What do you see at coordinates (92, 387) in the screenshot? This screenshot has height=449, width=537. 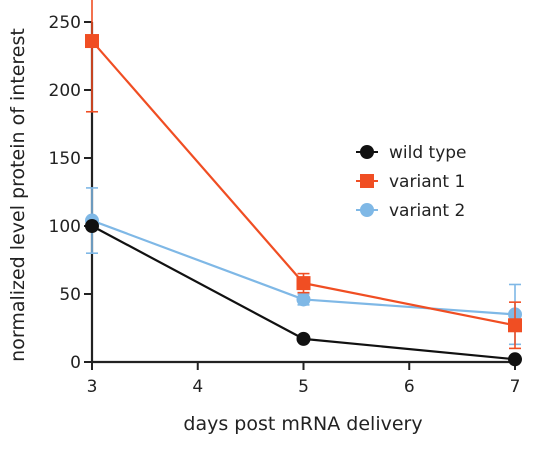 I see `x-tick-label: 3` at bounding box center [92, 387].